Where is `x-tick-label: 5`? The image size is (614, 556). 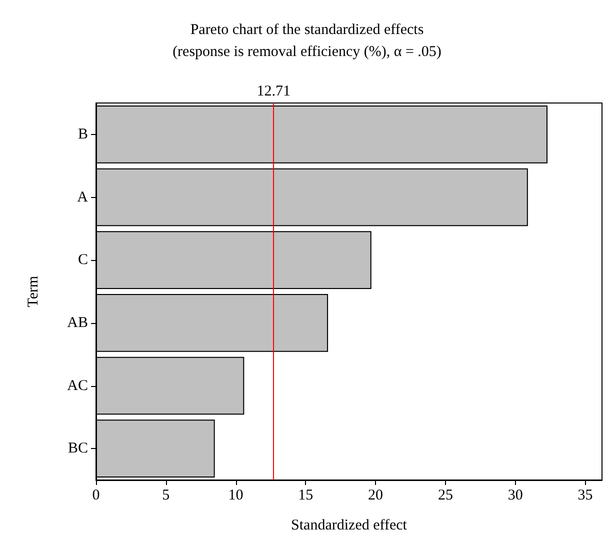 x-tick-label: 5 is located at coordinates (166, 496).